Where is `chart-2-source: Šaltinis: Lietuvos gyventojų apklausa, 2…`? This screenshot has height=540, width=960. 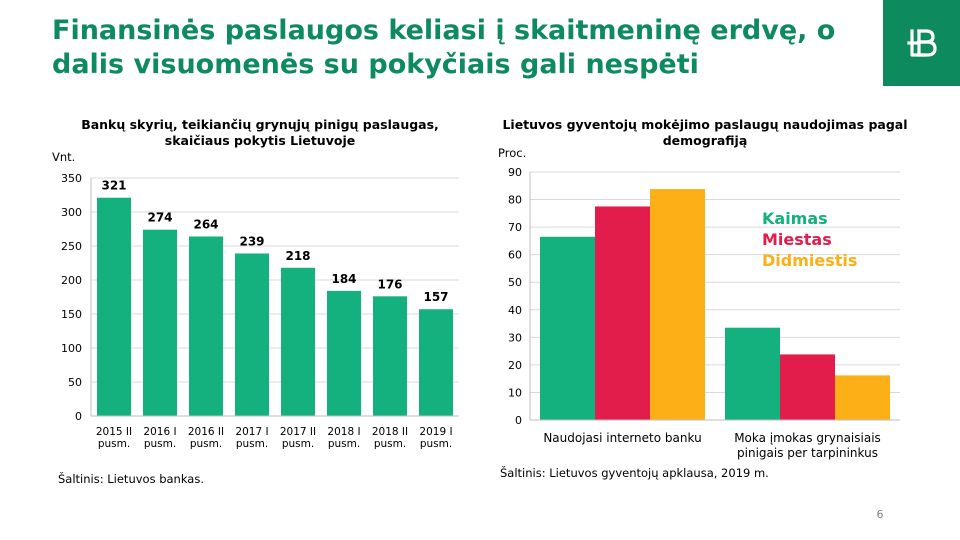 chart-2-source: Šaltinis: Lietuvos gyventojų apklausa, 2… is located at coordinates (634, 473).